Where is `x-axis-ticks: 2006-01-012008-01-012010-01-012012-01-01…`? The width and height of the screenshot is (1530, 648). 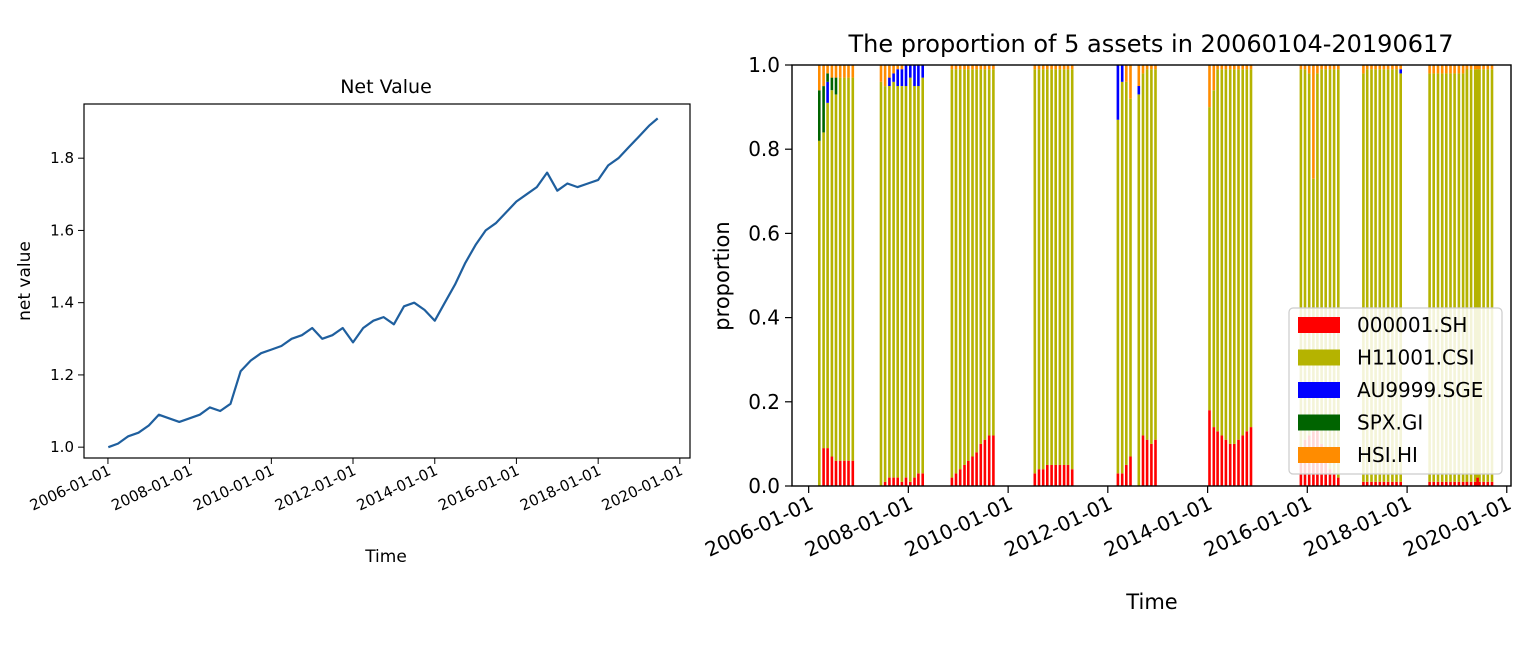
x-axis-ticks: 2006-01-012008-01-012010-01-012012-01-01… is located at coordinates (1108, 524).